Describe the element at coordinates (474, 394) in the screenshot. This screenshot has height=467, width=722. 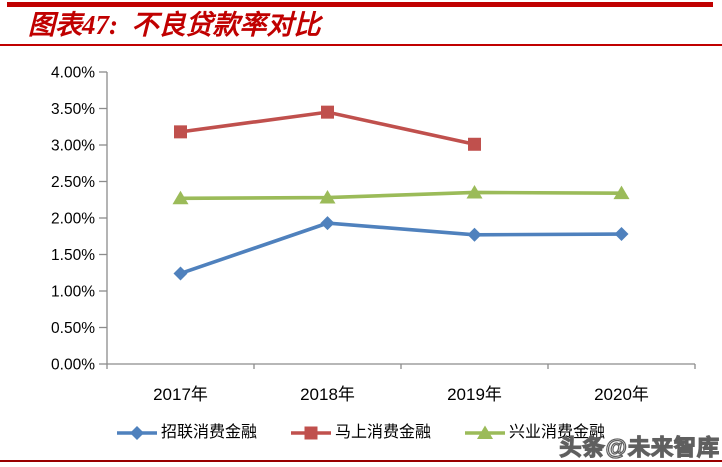
I see `x-category-label: 2019年` at that location.